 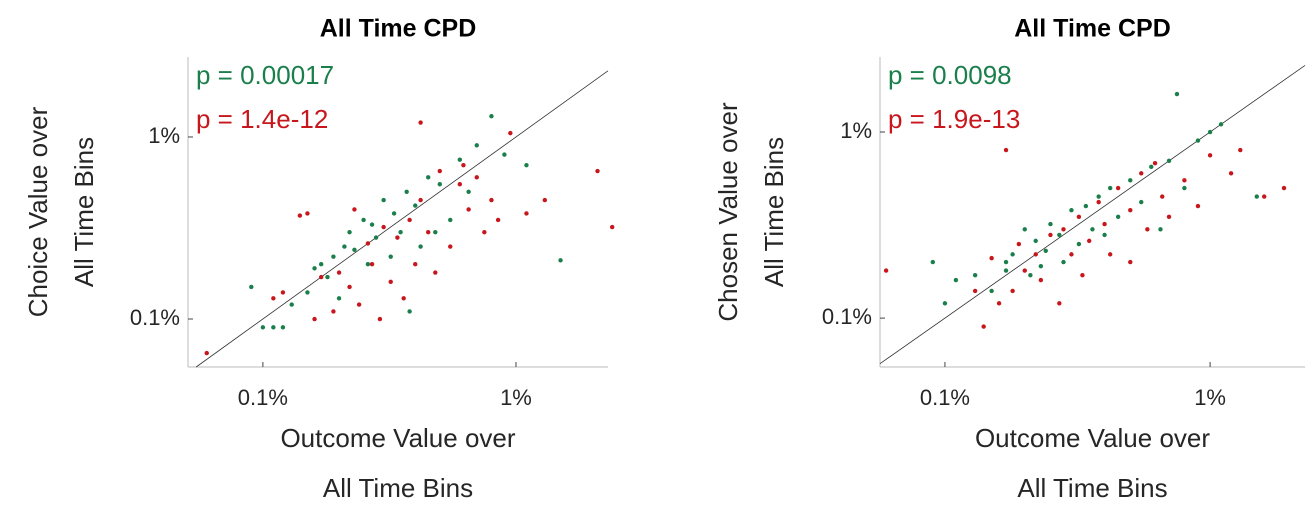 I want to click on y-axis-label: Choice Value over, so click(x=38, y=211).